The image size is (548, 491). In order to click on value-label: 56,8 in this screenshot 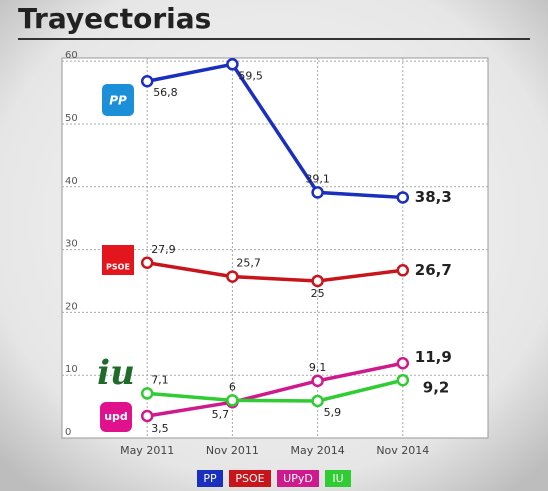, I will do `click(165, 92)`.